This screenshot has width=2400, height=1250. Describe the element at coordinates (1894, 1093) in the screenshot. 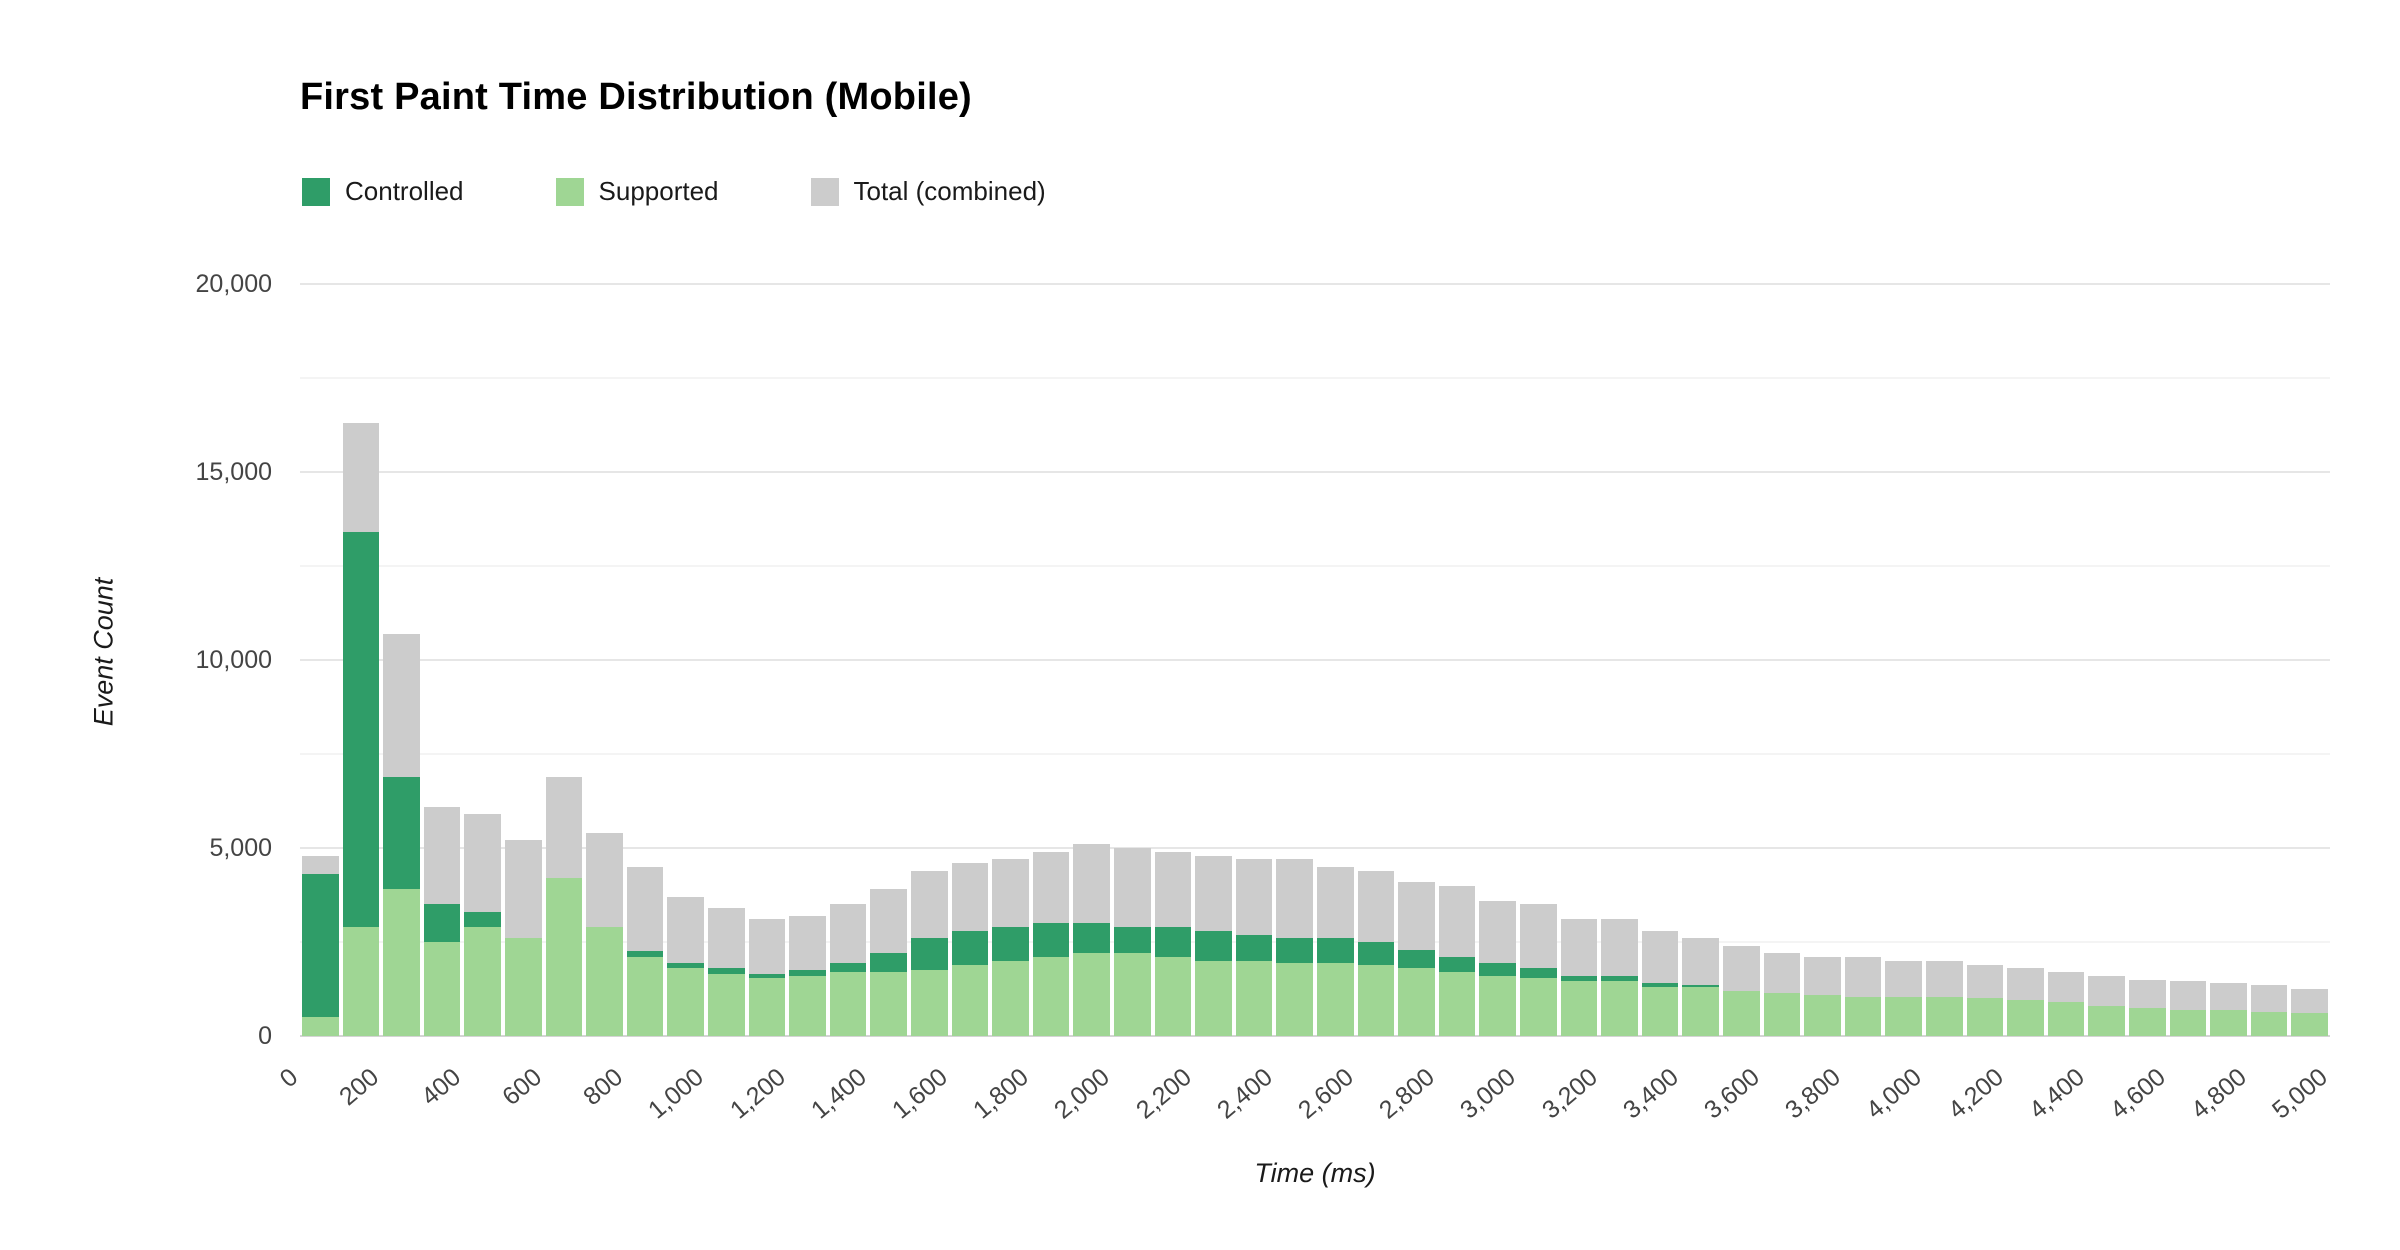

I see `x-tick-label: 4,000` at that location.